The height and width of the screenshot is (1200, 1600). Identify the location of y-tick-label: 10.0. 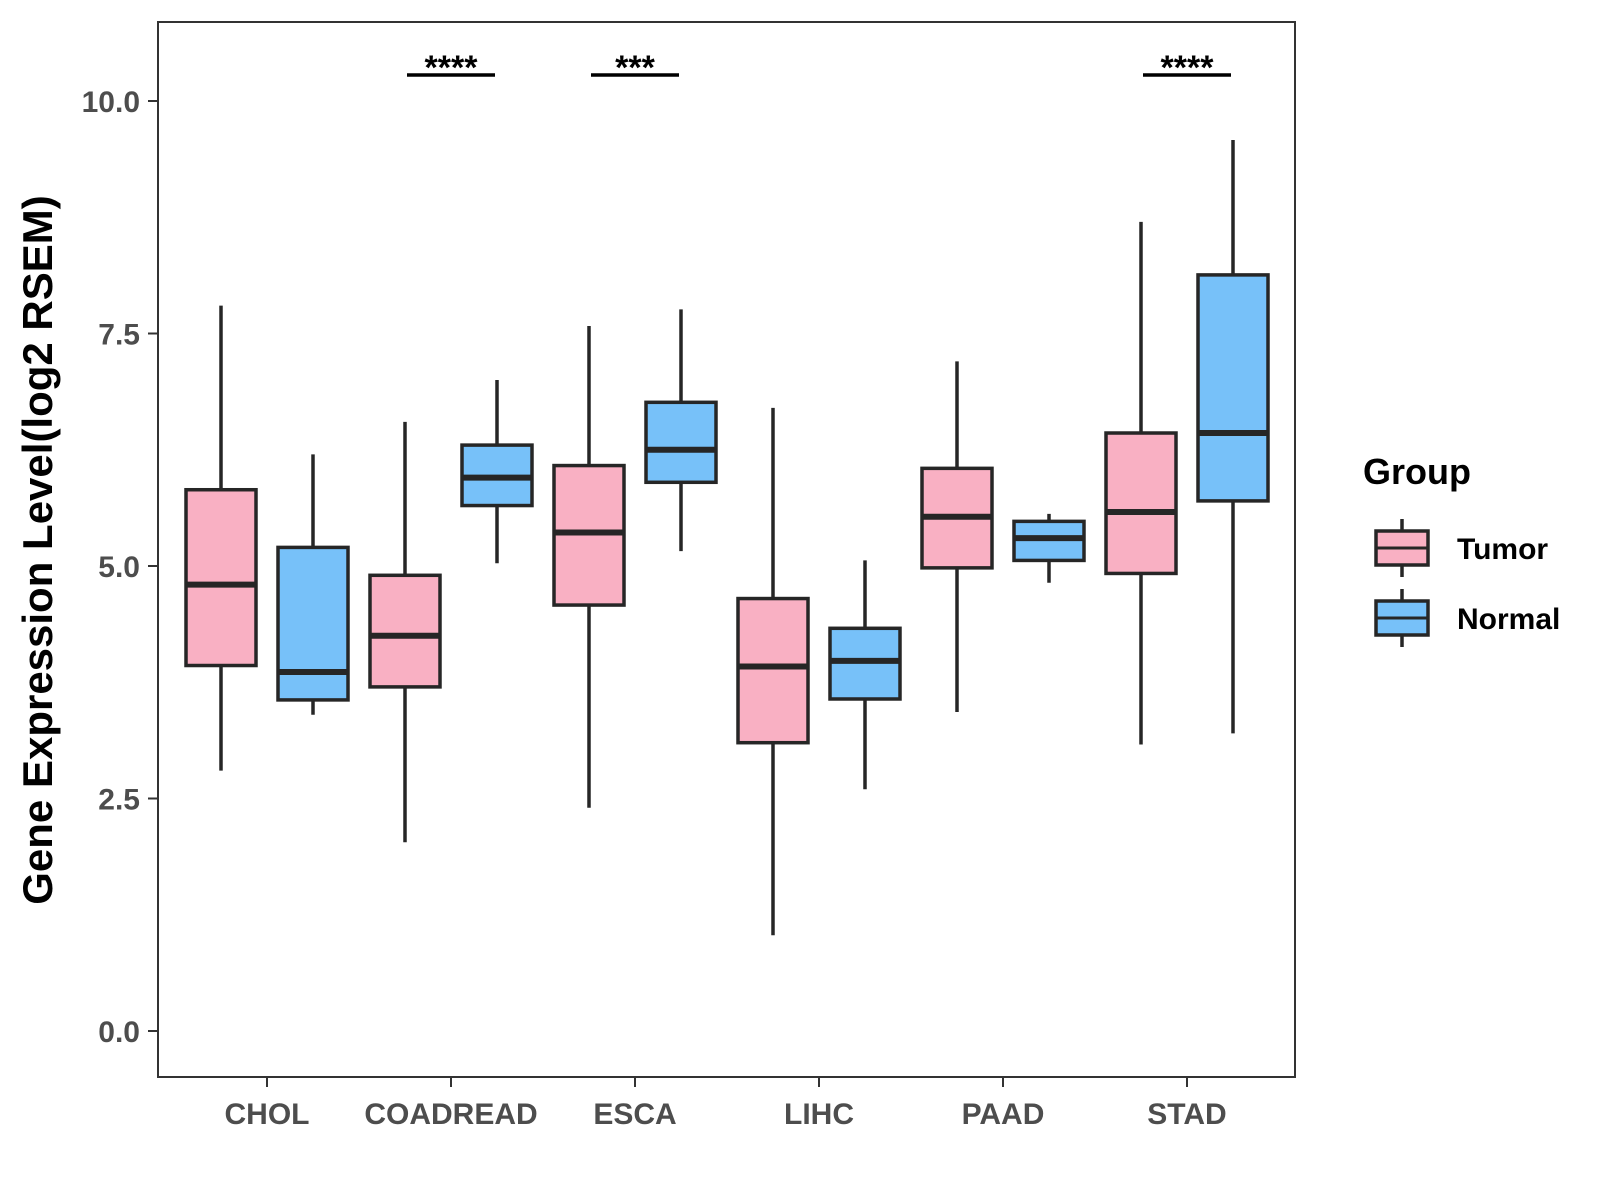
(111, 102).